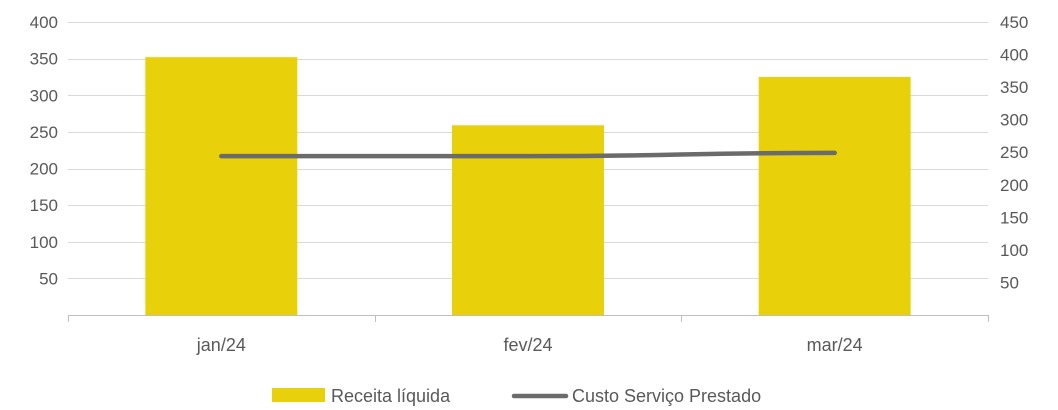 Image resolution: width=1058 pixels, height=410 pixels. What do you see at coordinates (835, 345) in the screenshot?
I see `x-tick-label: mar/24` at bounding box center [835, 345].